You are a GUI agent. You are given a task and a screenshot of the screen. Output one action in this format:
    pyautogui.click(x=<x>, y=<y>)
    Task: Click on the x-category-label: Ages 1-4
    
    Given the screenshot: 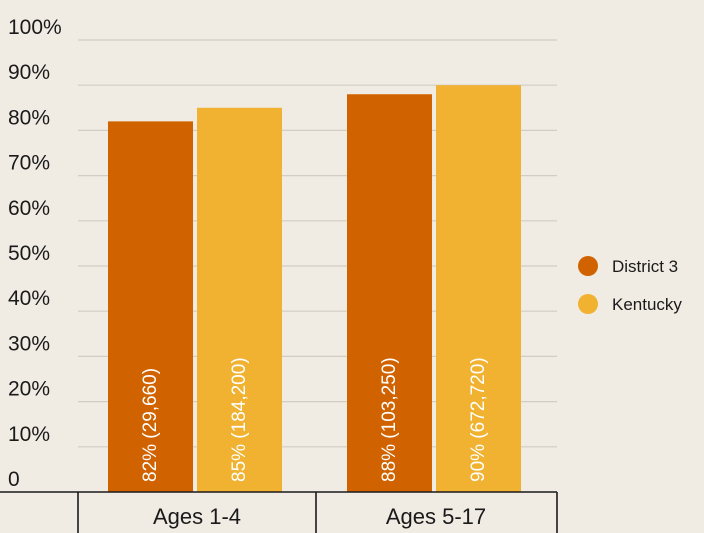 What is the action you would take?
    pyautogui.click(x=197, y=516)
    